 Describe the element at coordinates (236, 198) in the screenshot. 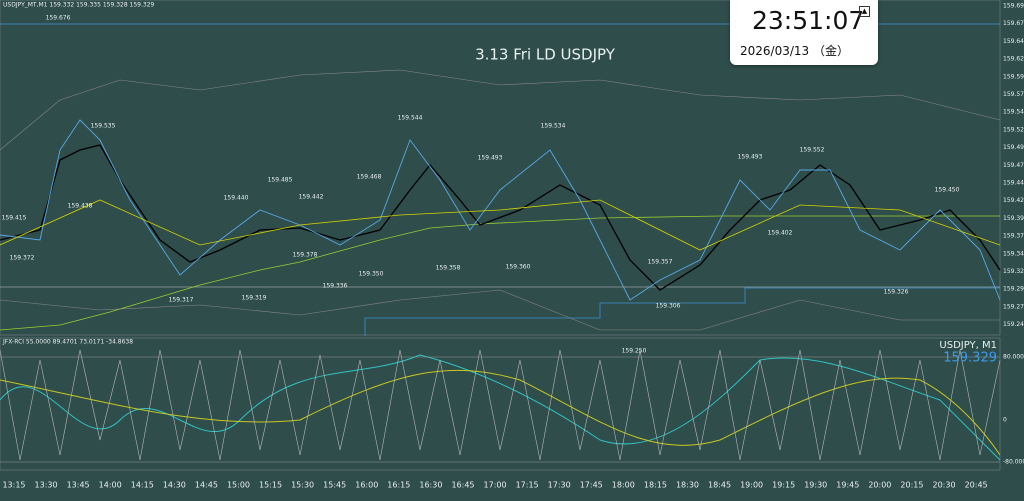

I see `price-label: 159.440` at that location.